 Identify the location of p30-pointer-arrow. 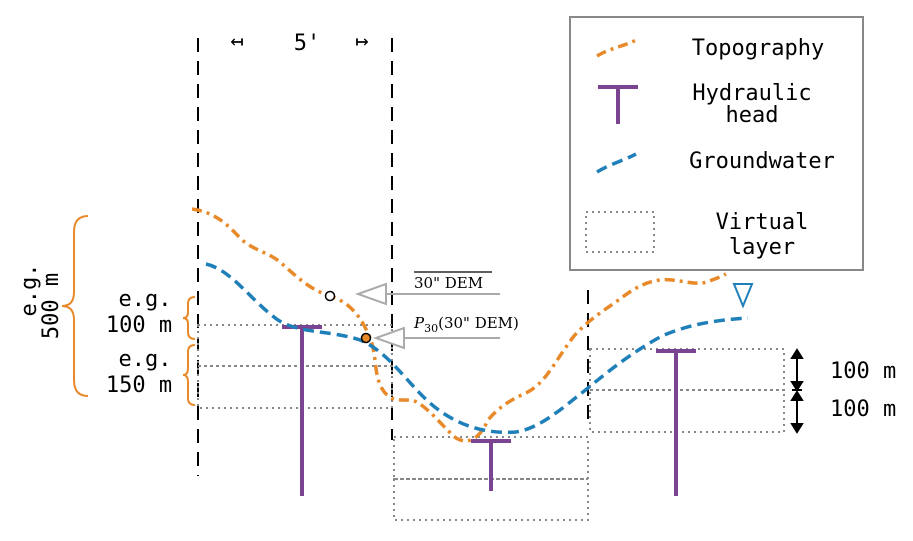
(389, 338).